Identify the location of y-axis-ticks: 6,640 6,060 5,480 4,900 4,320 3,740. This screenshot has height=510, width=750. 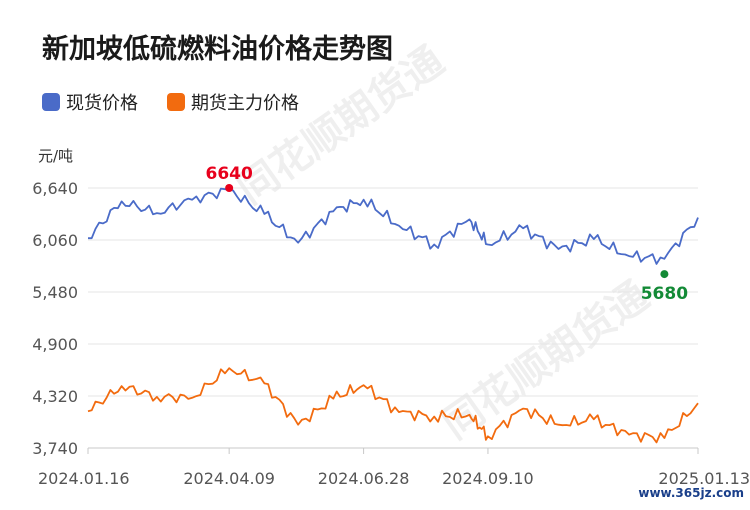
(55, 318).